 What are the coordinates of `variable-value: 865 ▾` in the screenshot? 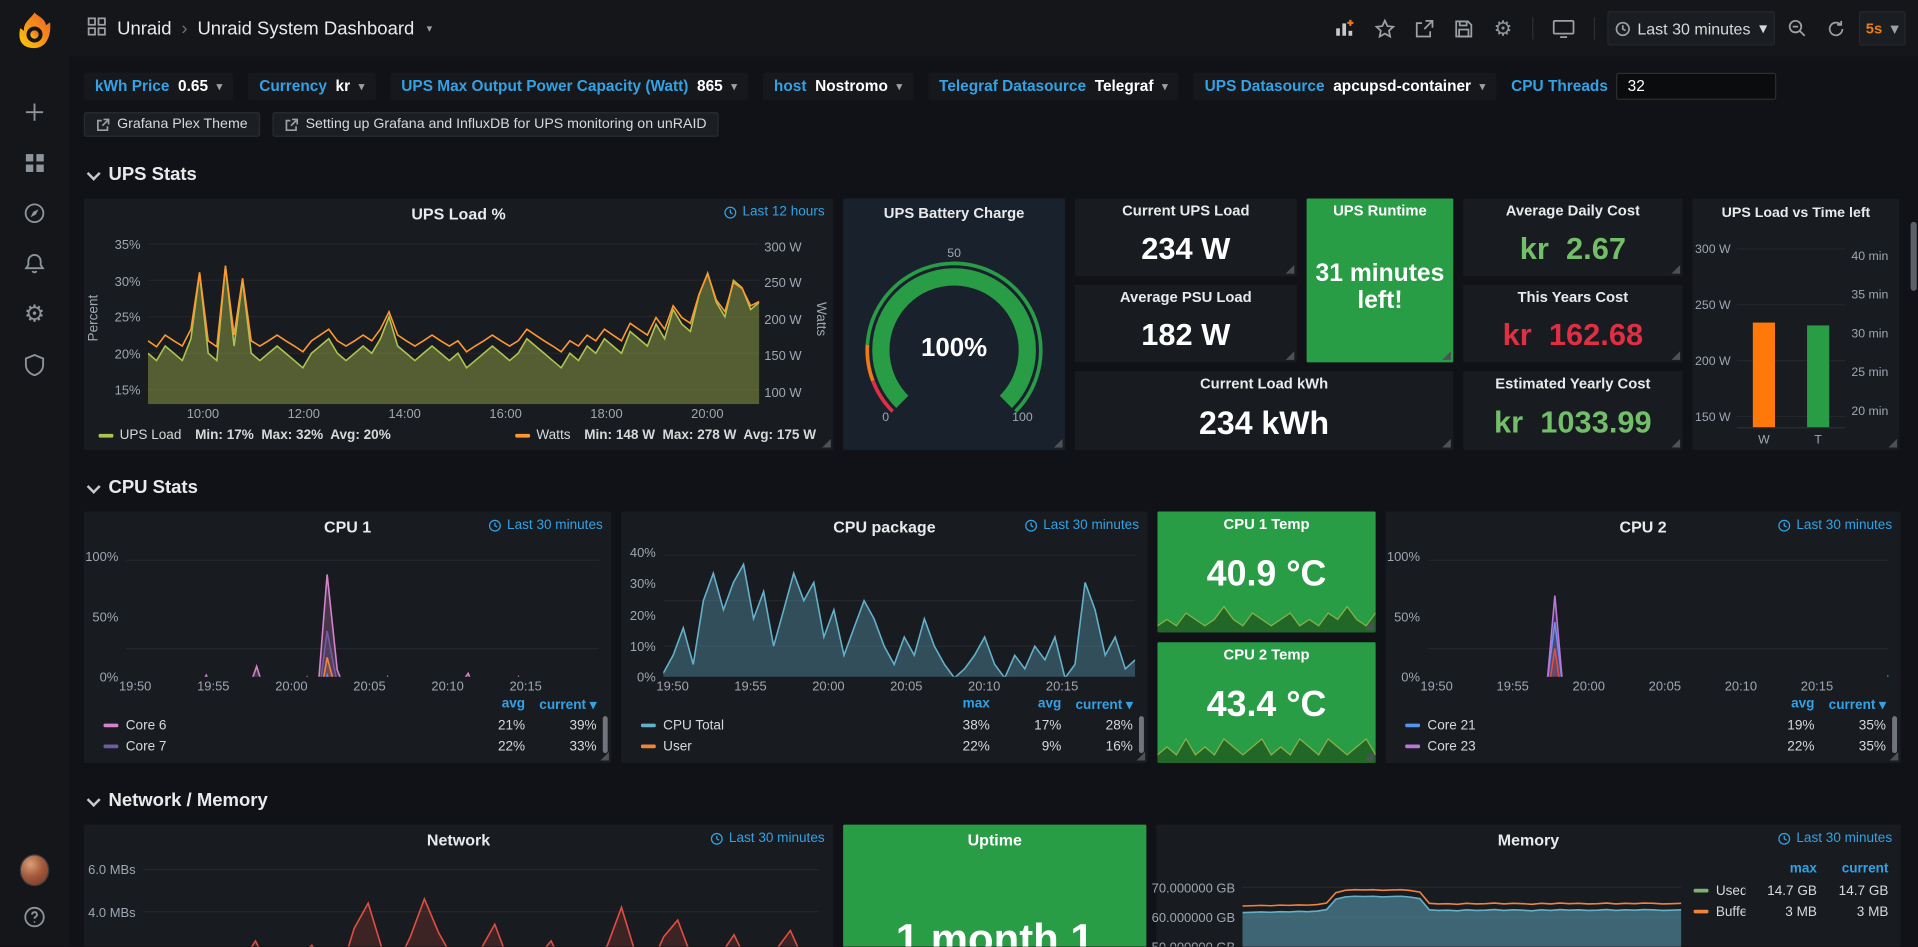 It's located at (717, 86).